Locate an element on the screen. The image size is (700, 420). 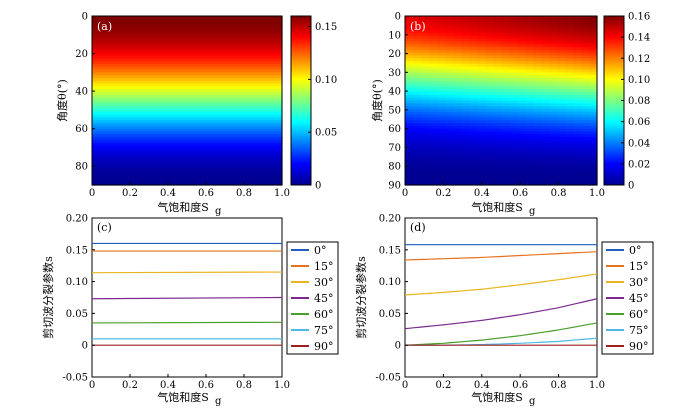
y-tick-label: 0 is located at coordinates (85, 346).